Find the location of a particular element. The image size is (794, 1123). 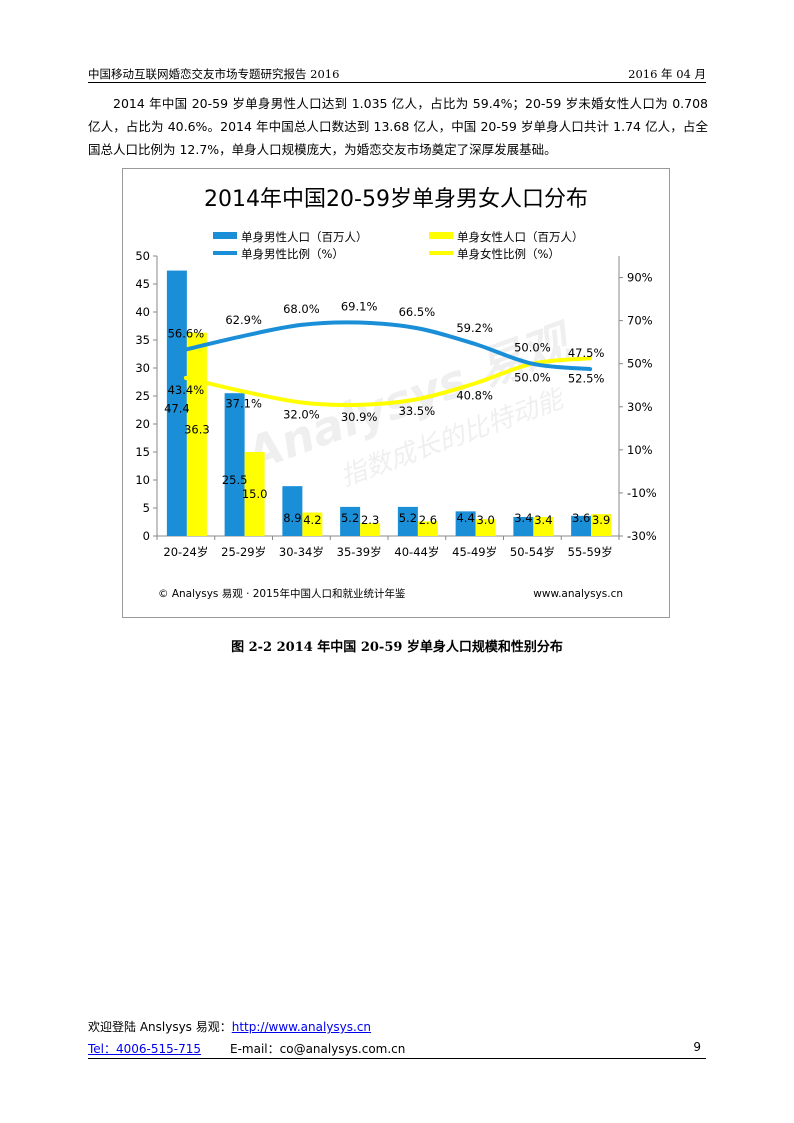

footer-email: E-mail：co@analysys.com.cn is located at coordinates (318, 1049).